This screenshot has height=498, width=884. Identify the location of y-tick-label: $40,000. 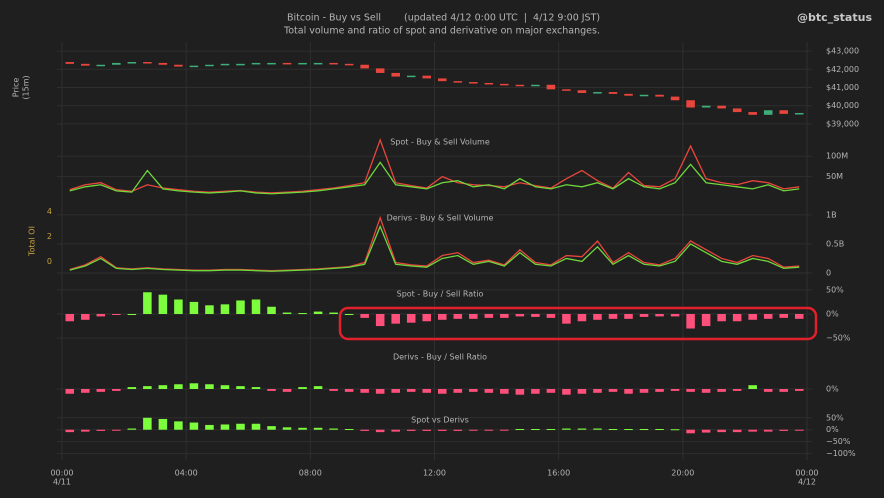
(842, 105).